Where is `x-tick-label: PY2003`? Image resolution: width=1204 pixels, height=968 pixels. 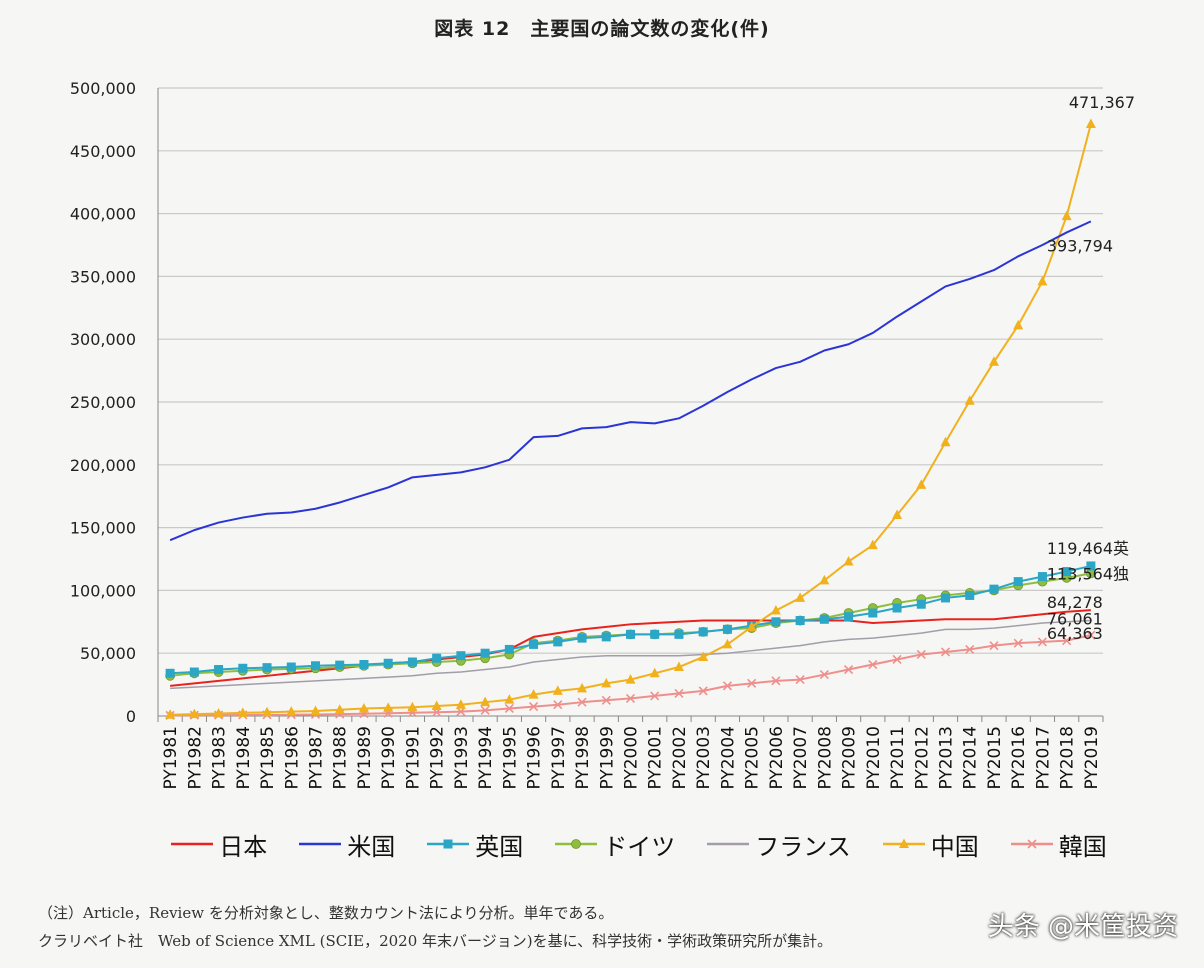
x-tick-label: PY2003 is located at coordinates (704, 758).